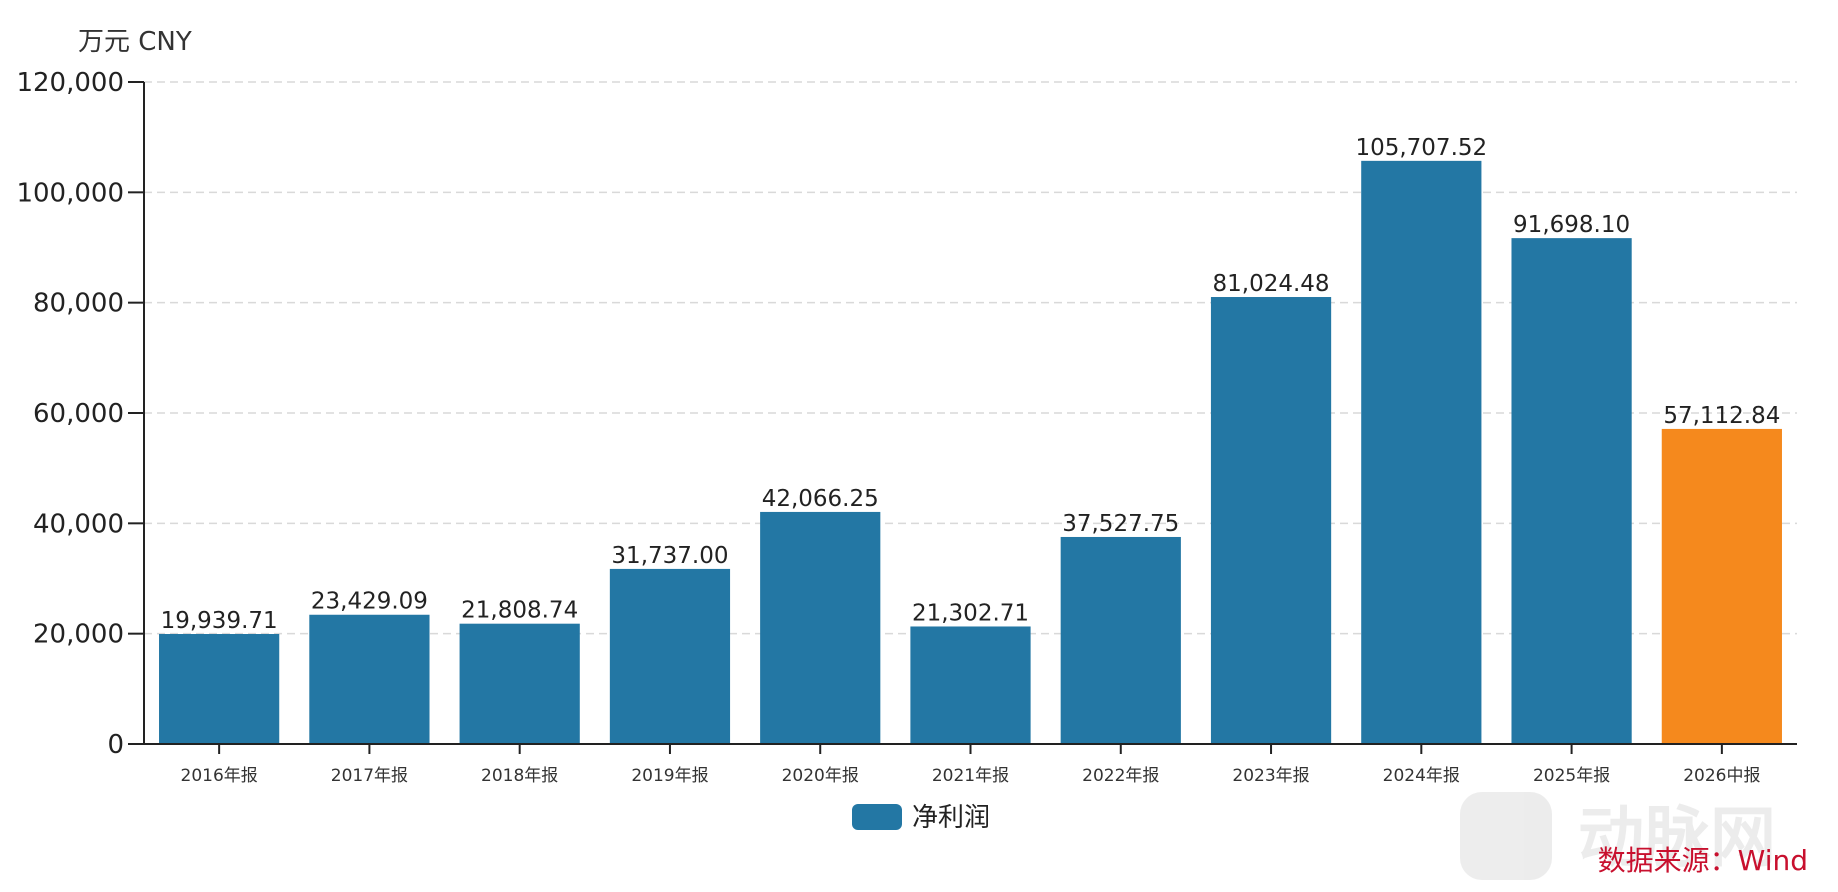  What do you see at coordinates (78, 635) in the screenshot?
I see `y-tick-label: 20,000` at bounding box center [78, 635].